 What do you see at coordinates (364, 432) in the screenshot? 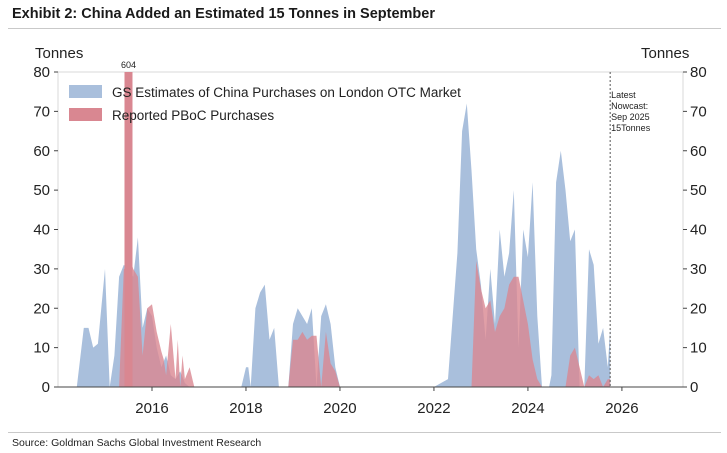
I see `source-divider` at bounding box center [364, 432].